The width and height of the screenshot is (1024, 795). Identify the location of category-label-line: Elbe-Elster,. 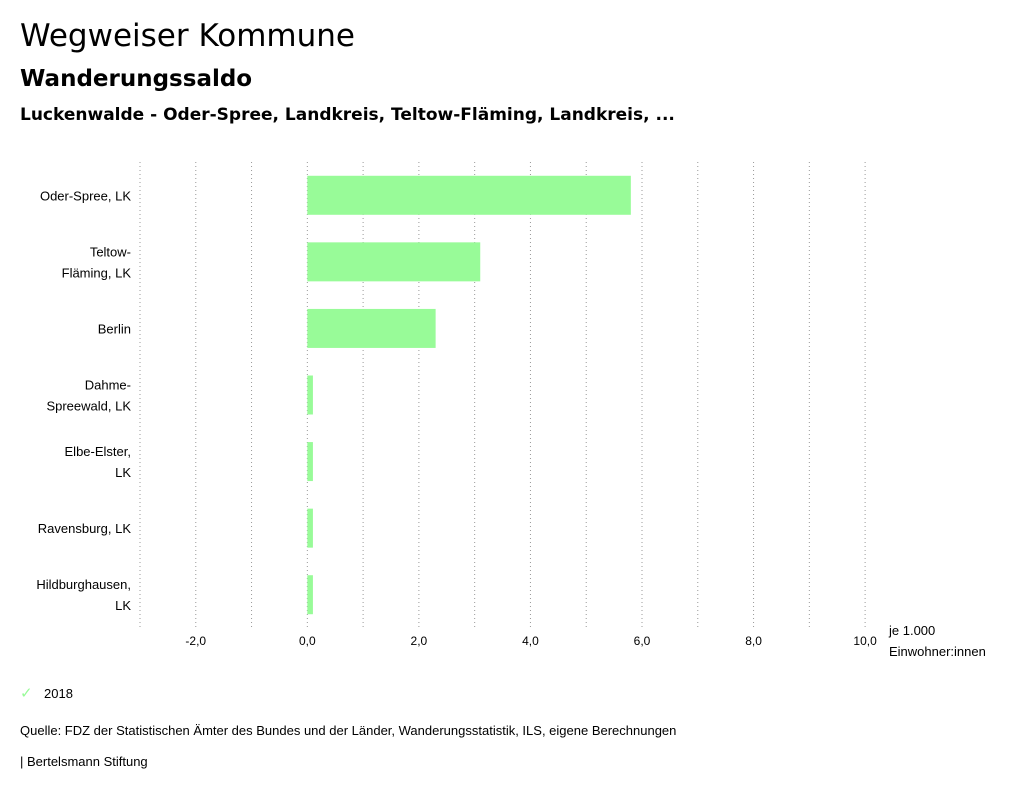
(98, 451).